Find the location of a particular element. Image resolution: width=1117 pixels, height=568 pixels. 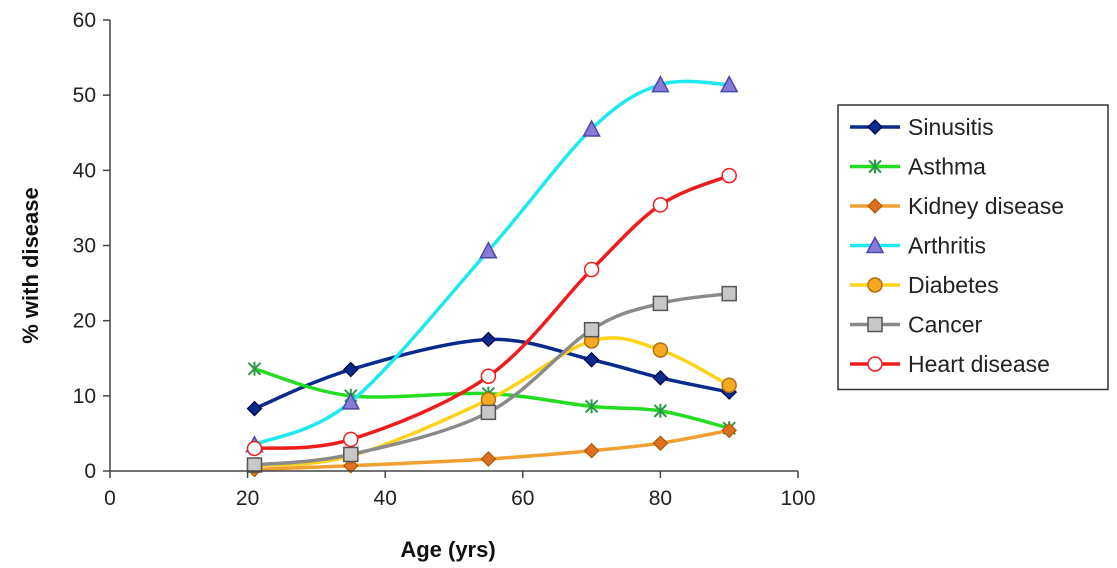

legend-box is located at coordinates (973, 247).